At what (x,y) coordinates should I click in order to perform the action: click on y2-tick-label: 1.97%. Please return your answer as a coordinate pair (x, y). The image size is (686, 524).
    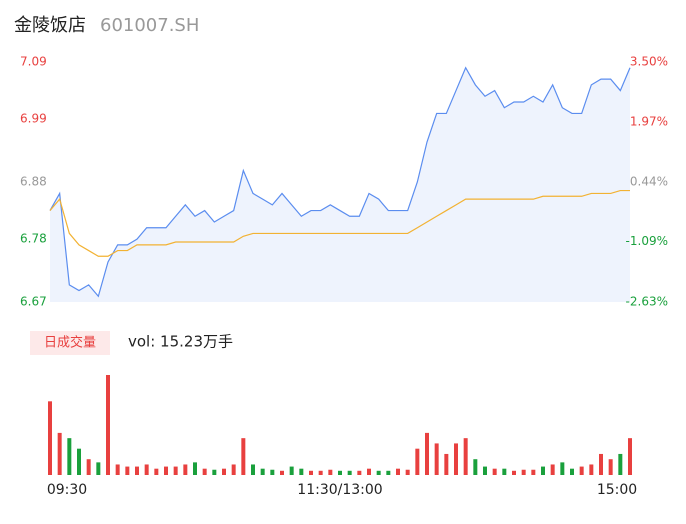
    Looking at the image, I should click on (649, 121).